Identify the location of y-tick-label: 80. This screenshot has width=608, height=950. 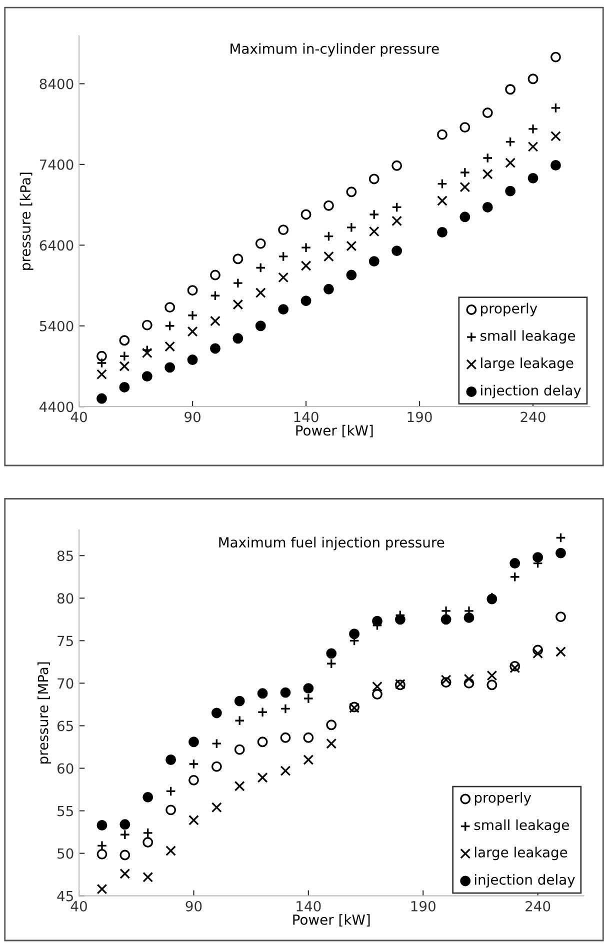
(65, 598).